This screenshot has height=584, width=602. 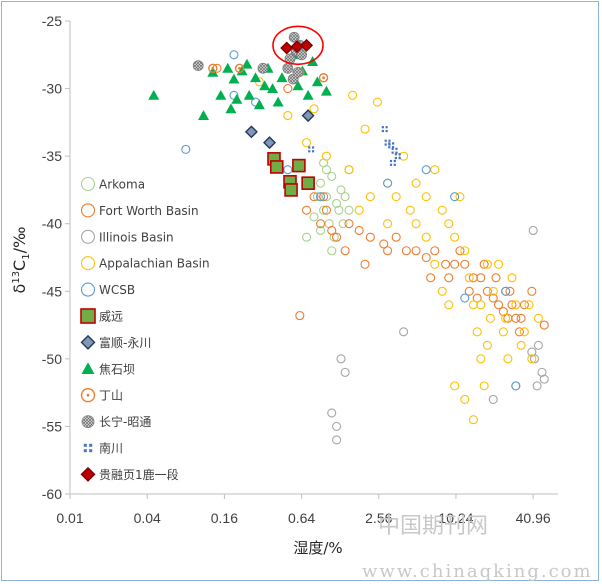 I want to click on y-axis-label-sub: 1, so click(x=26, y=256).